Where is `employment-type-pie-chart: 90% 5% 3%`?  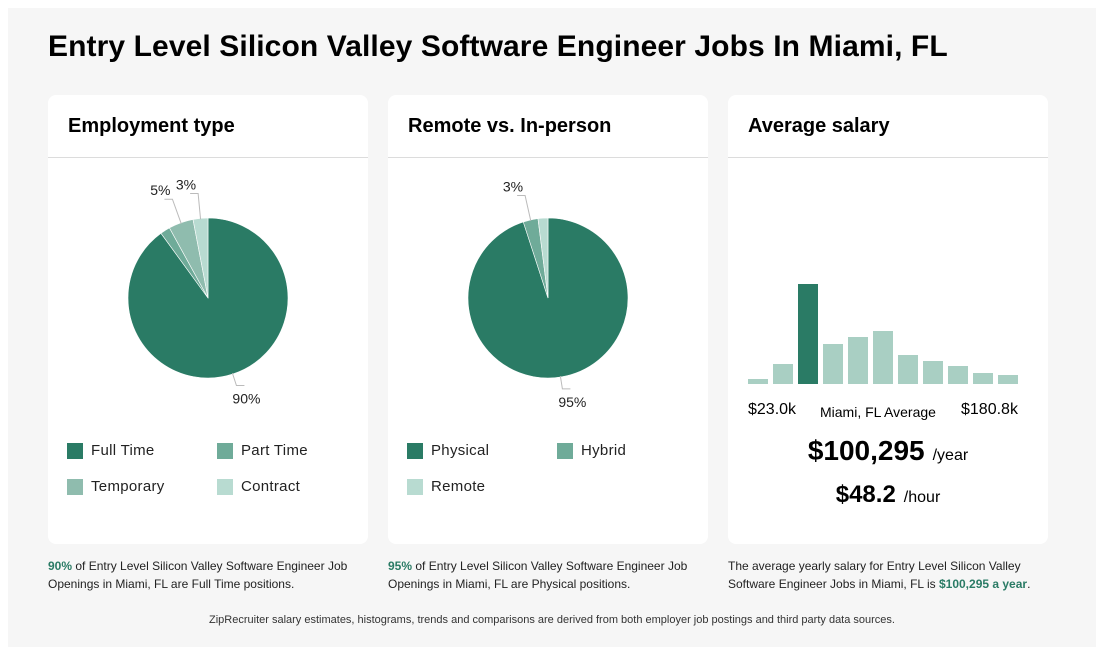 employment-type-pie-chart: 90% 5% 3% is located at coordinates (208, 291).